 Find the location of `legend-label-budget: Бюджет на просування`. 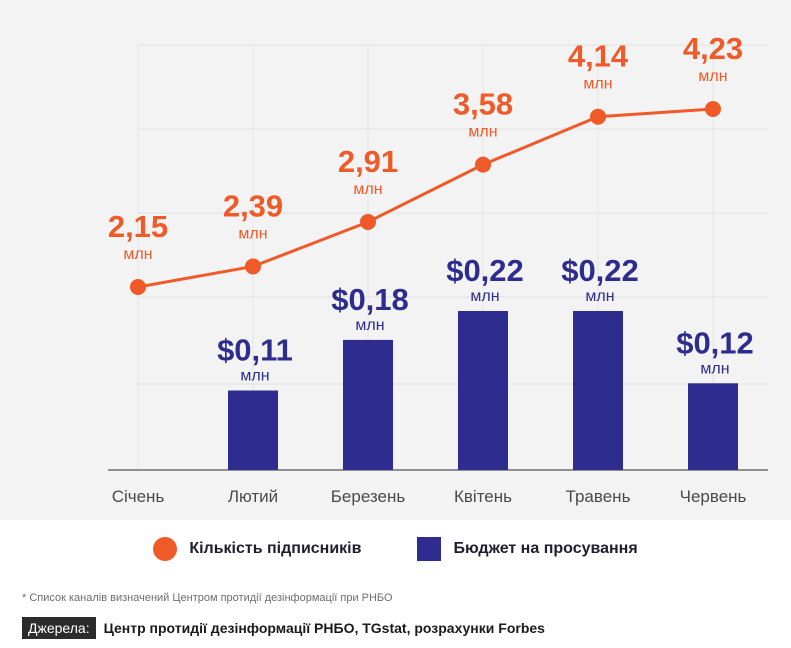

legend-label-budget: Бюджет на просування is located at coordinates (545, 548).